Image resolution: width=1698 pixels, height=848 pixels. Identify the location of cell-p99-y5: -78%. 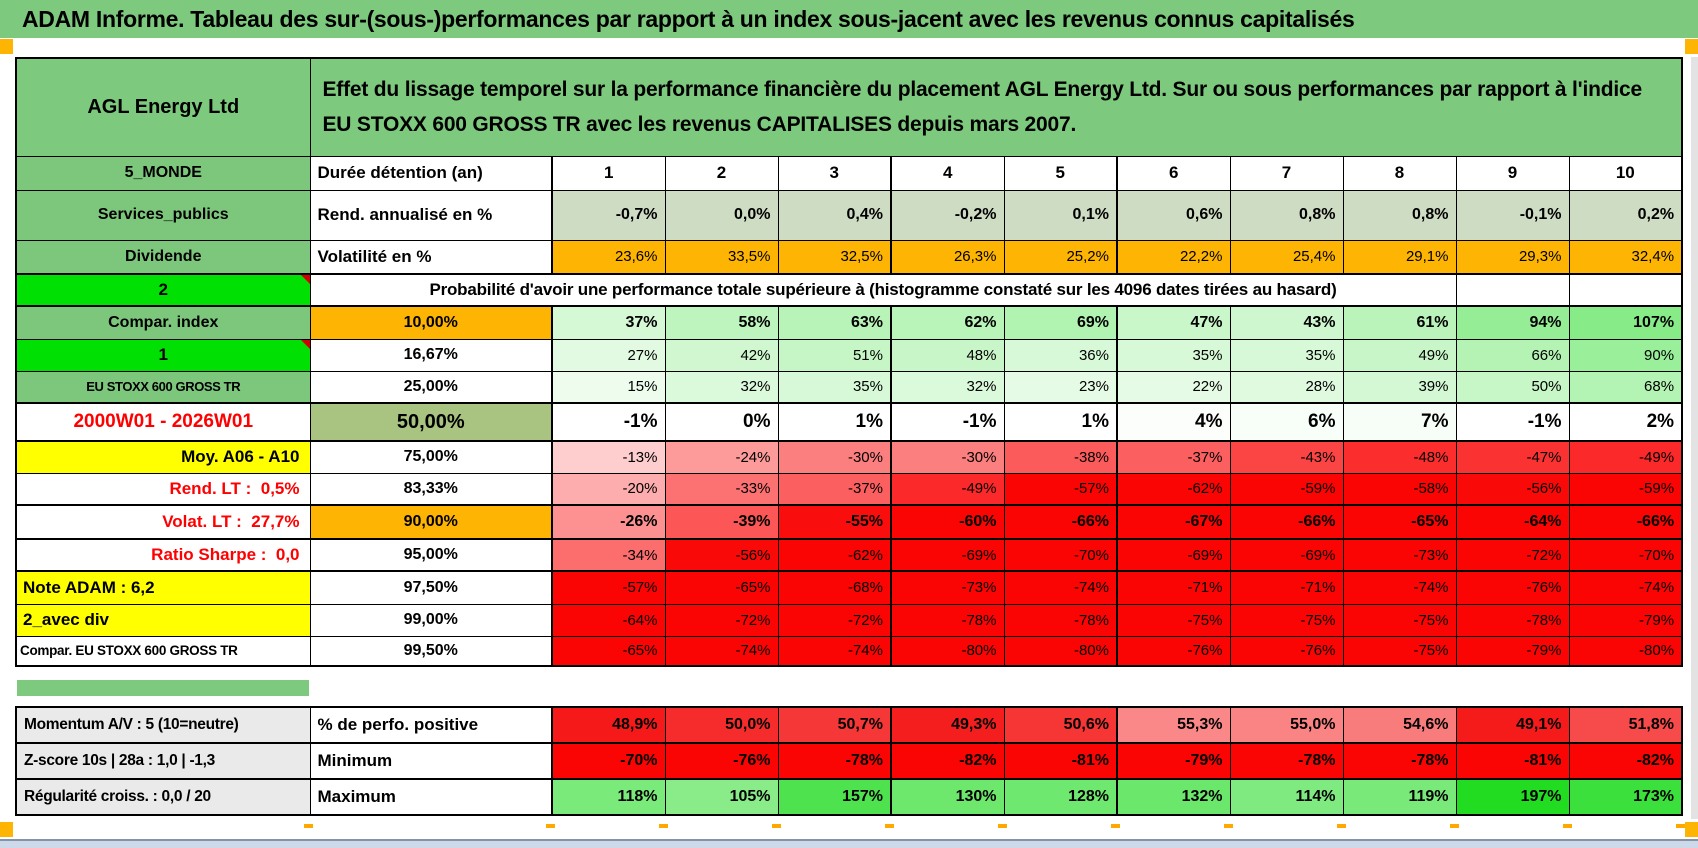
(1060, 620).